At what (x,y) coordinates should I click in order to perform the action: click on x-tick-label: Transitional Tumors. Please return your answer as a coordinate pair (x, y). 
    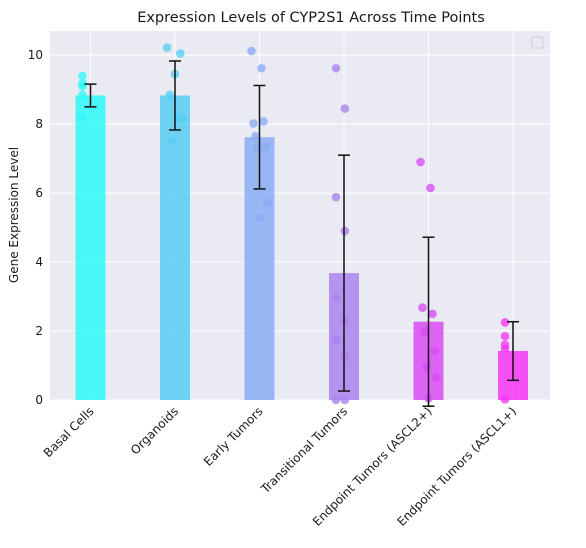
    Looking at the image, I should click on (304, 450).